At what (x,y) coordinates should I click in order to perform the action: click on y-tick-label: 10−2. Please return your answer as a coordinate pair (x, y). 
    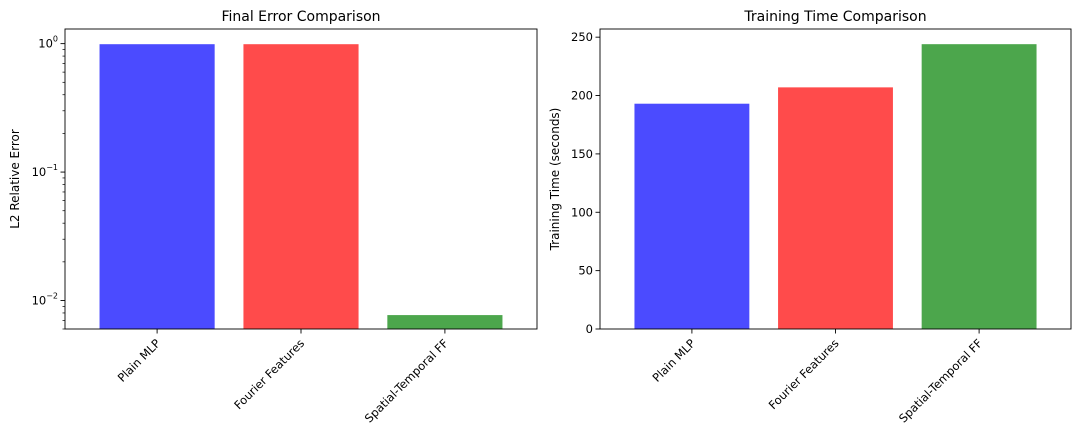
    Looking at the image, I should click on (45, 300).